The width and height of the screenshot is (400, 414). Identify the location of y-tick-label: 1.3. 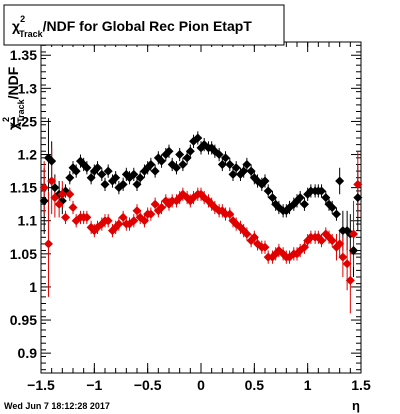
(28, 88).